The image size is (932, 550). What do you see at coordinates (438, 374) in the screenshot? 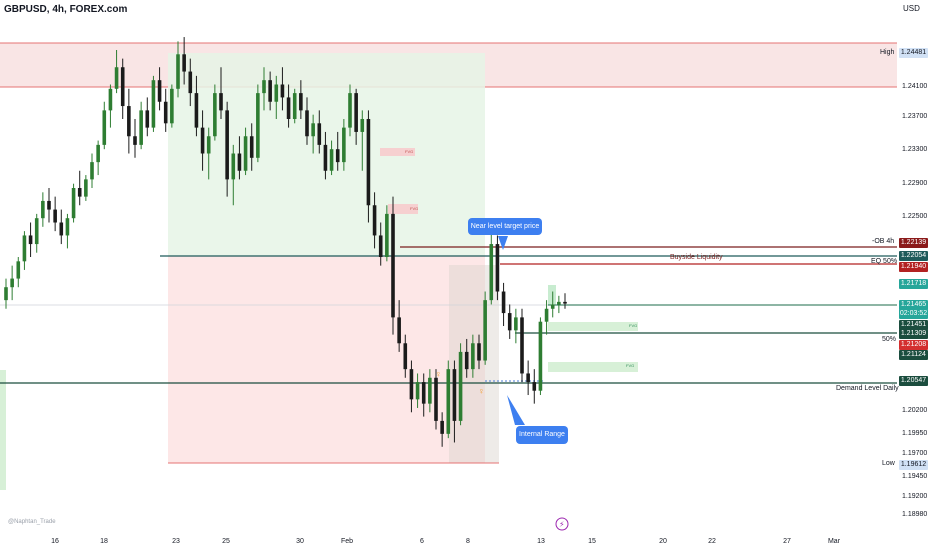
I see `event-marker-1: ♀` at bounding box center [438, 374].